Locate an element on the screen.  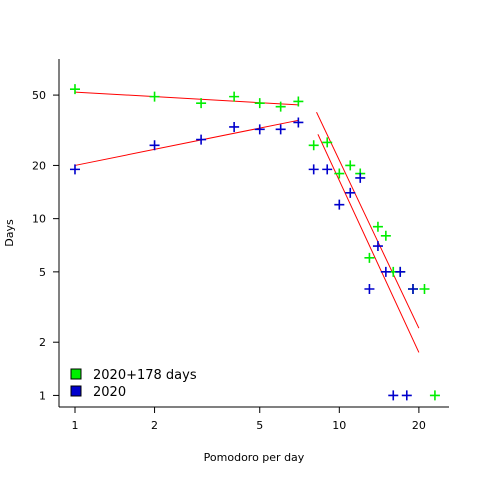
legend-swatch-2020-178-days is located at coordinates (76, 374).